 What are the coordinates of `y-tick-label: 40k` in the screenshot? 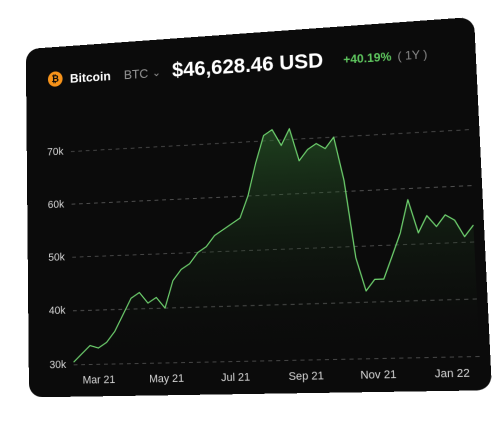 It's located at (57, 311).